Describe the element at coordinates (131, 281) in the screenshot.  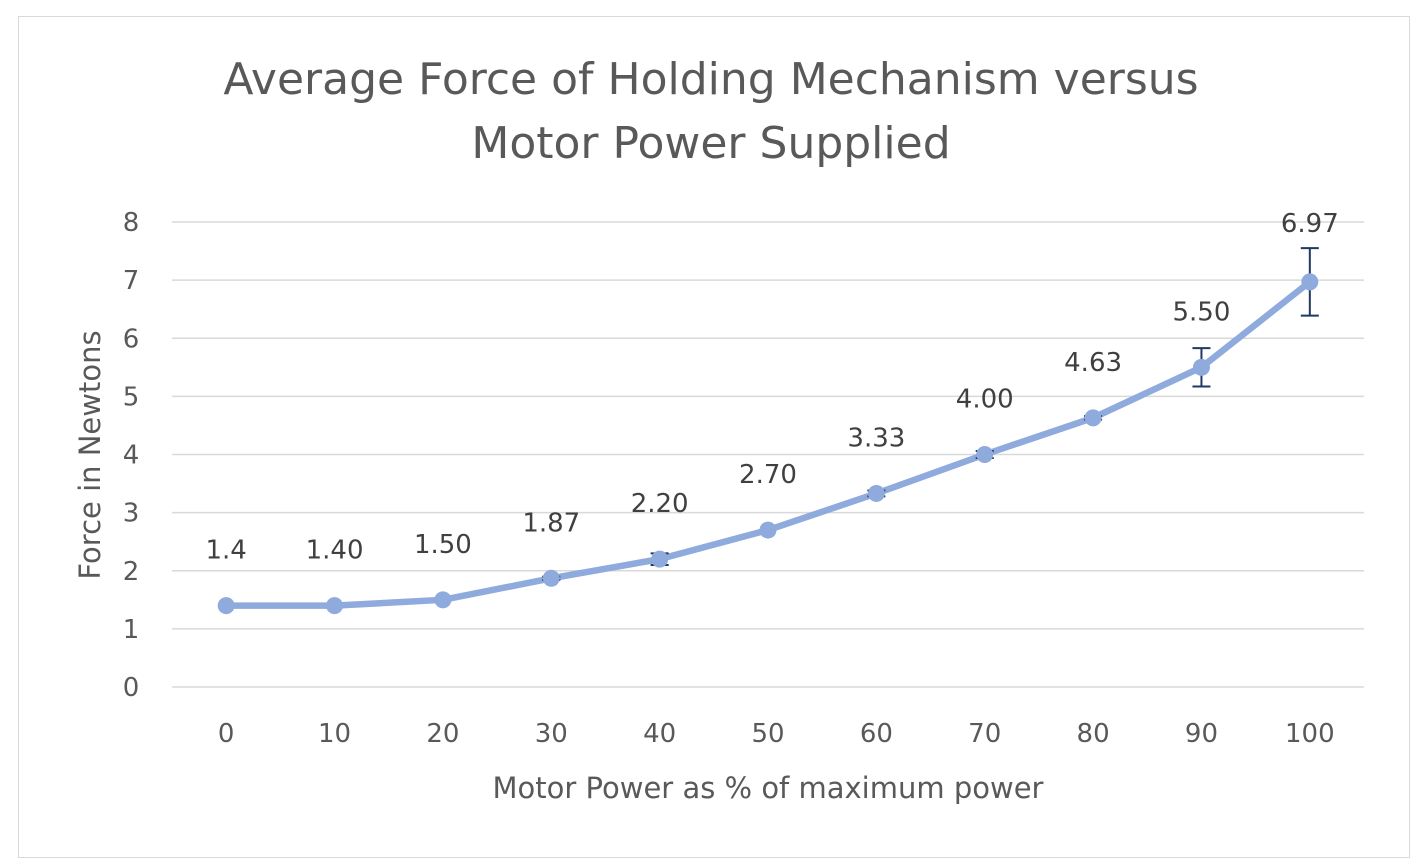
I see `y-tick-label: 7` at that location.